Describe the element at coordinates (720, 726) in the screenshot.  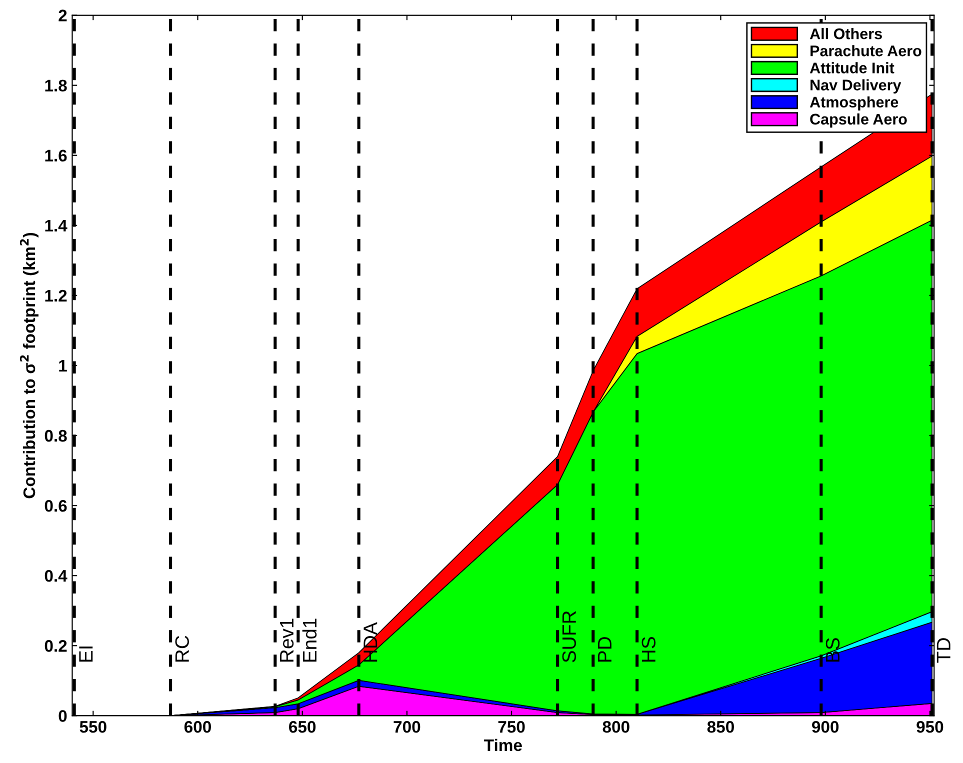
I see `x-tick-label: 850` at that location.